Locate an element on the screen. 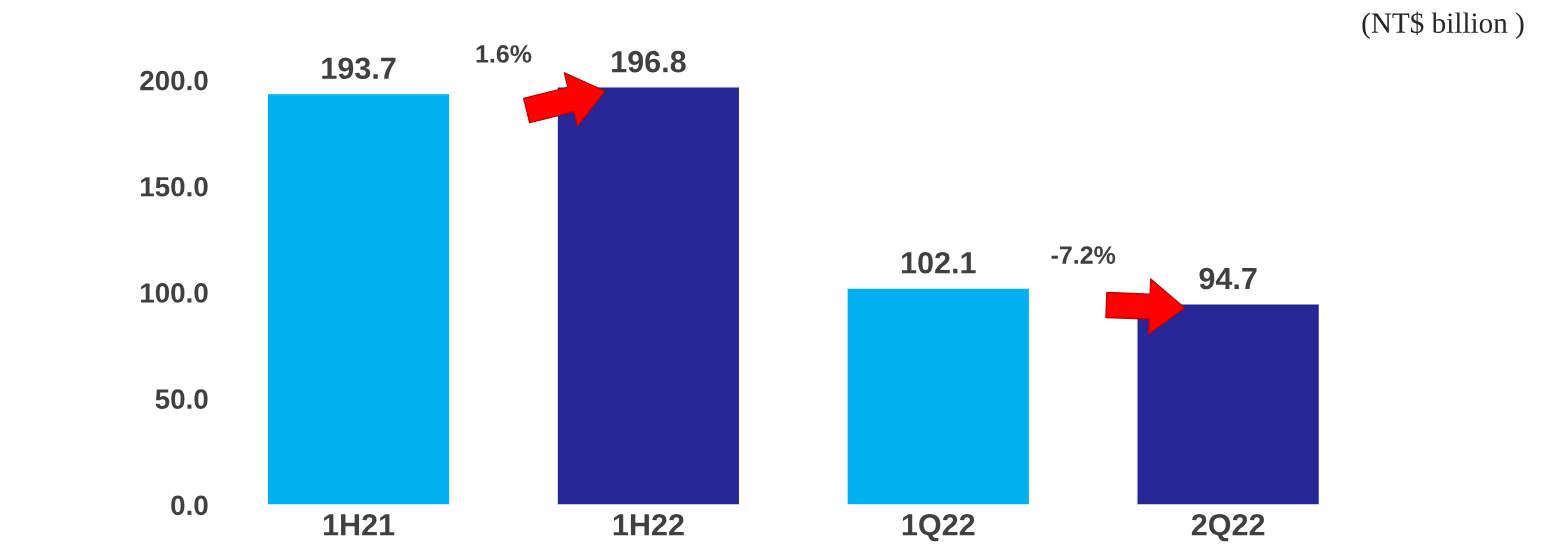 Image resolution: width=1548 pixels, height=556 pixels. x-tick-label: 1H21 is located at coordinates (359, 524).